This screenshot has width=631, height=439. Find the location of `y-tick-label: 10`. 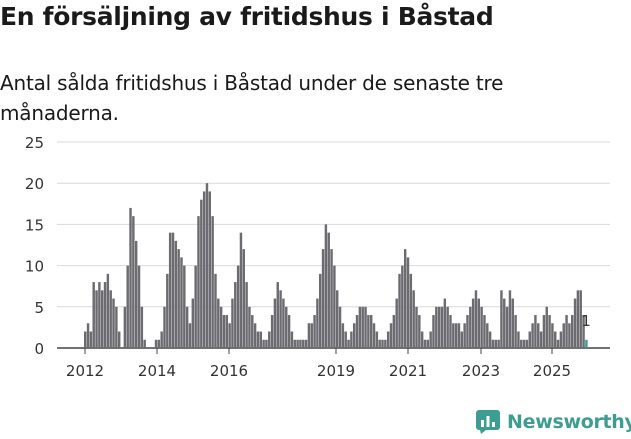

y-tick-label: 10 is located at coordinates (34, 267).